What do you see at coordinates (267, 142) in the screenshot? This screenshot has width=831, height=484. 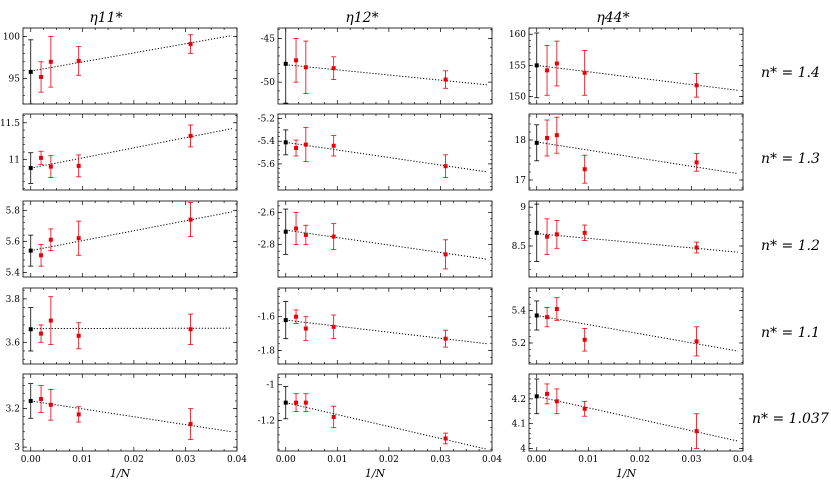 I see `y-tick-label: -5.4` at bounding box center [267, 142].